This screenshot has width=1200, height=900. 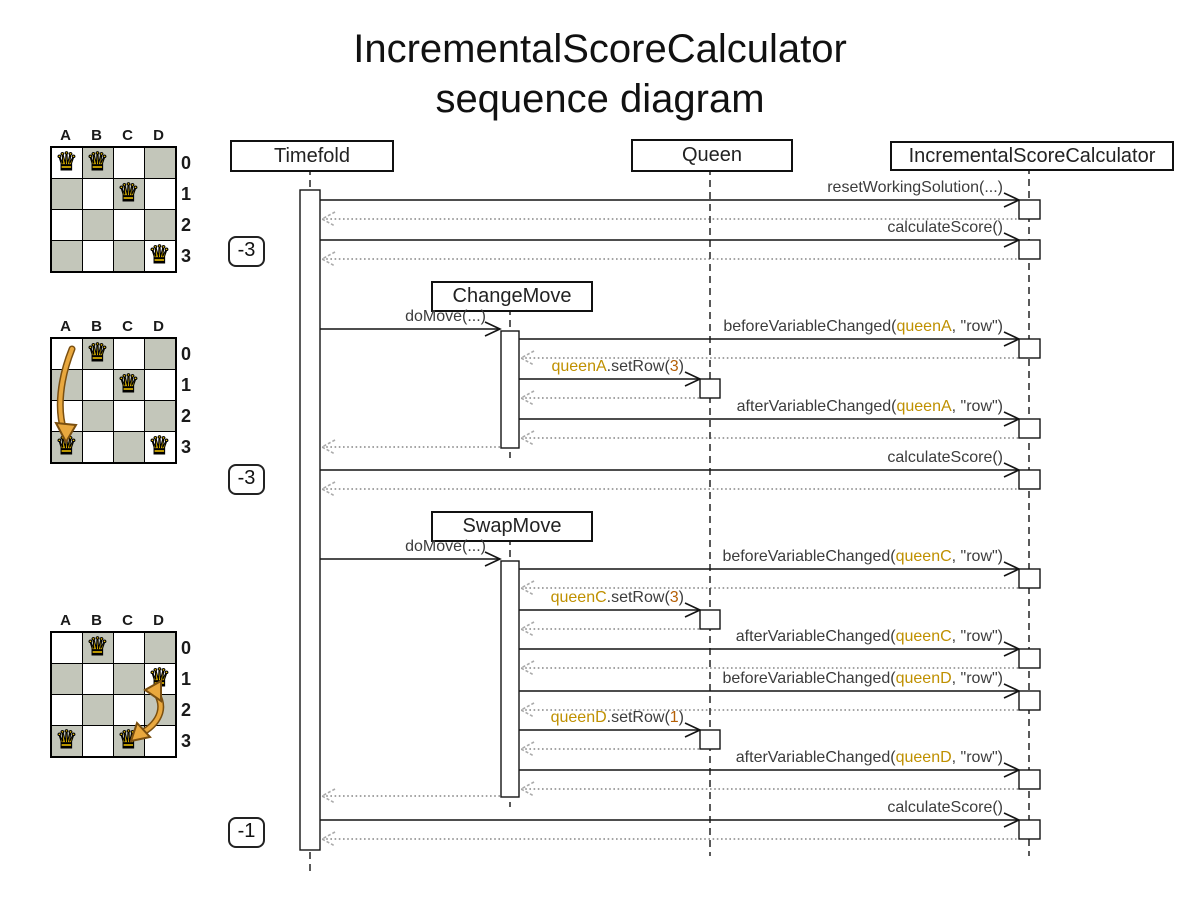 I want to click on message-label: beforeVariableChanged(queenA, "row"), so click(x=793, y=327).